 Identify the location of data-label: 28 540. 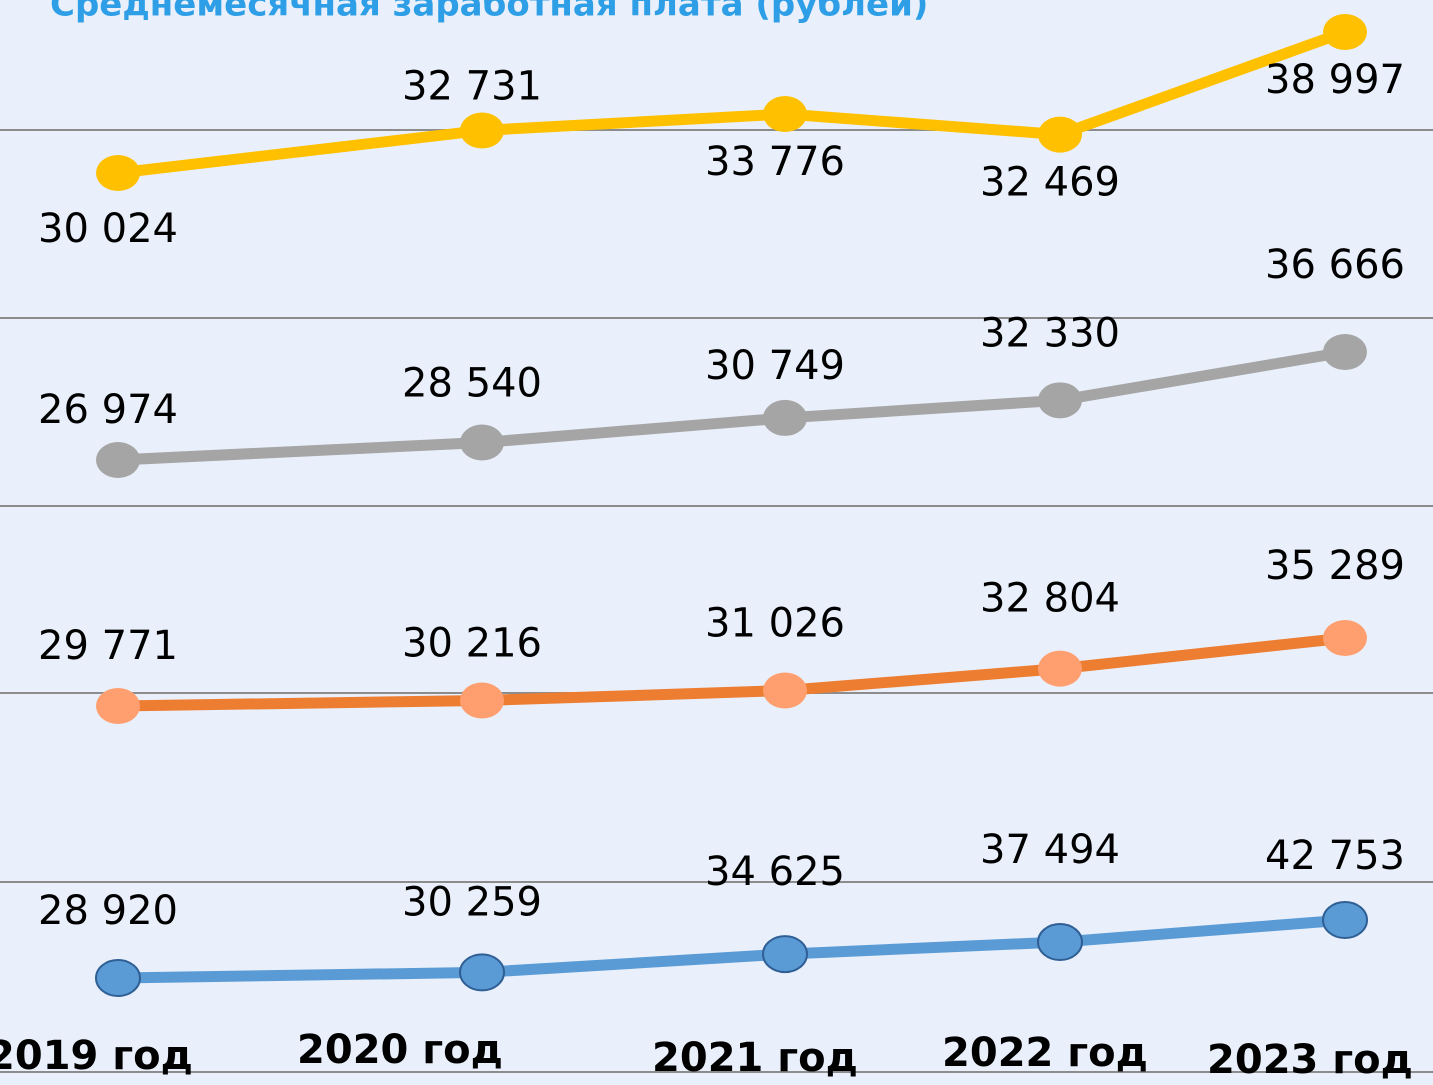
(472, 384).